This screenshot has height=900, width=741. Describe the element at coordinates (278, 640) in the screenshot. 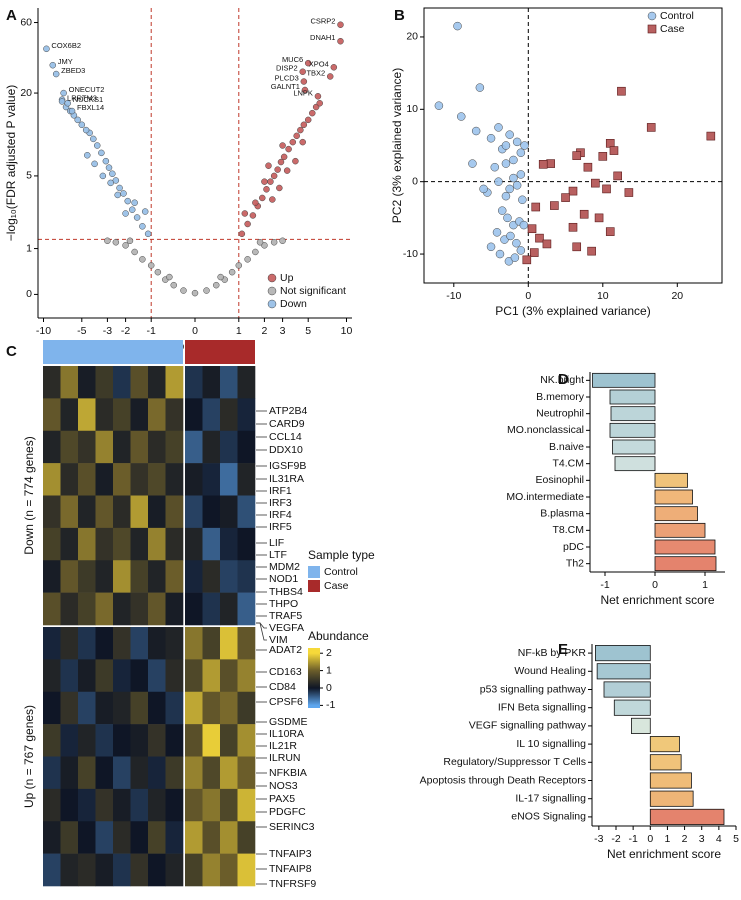

I see `gene-label: VIM` at that location.